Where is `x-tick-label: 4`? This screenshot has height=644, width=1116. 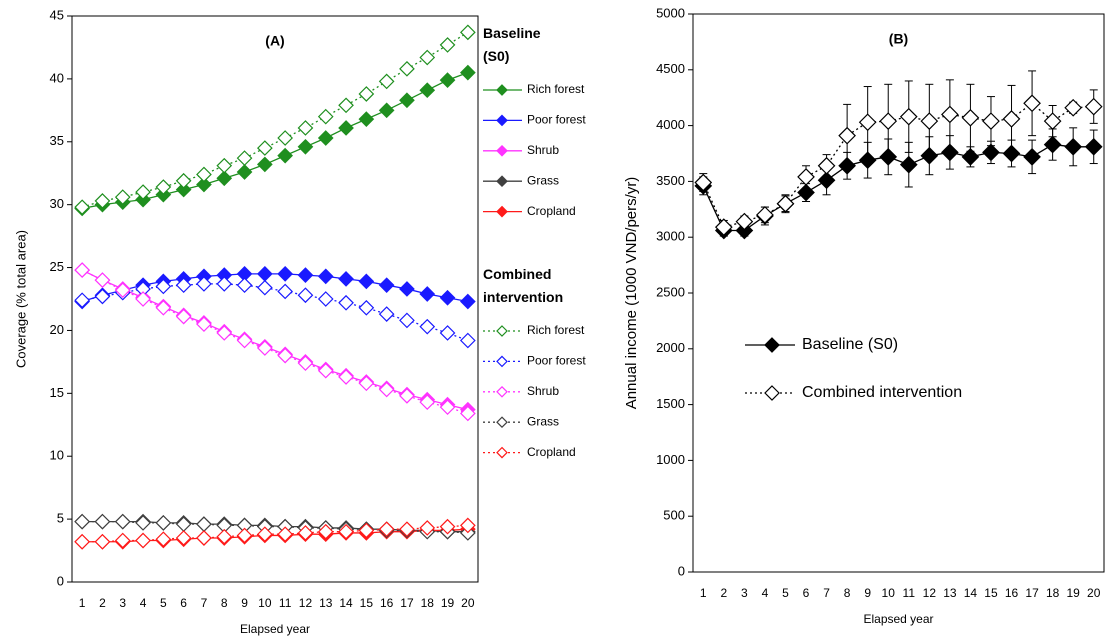 x-tick-label: 4 is located at coordinates (765, 593).